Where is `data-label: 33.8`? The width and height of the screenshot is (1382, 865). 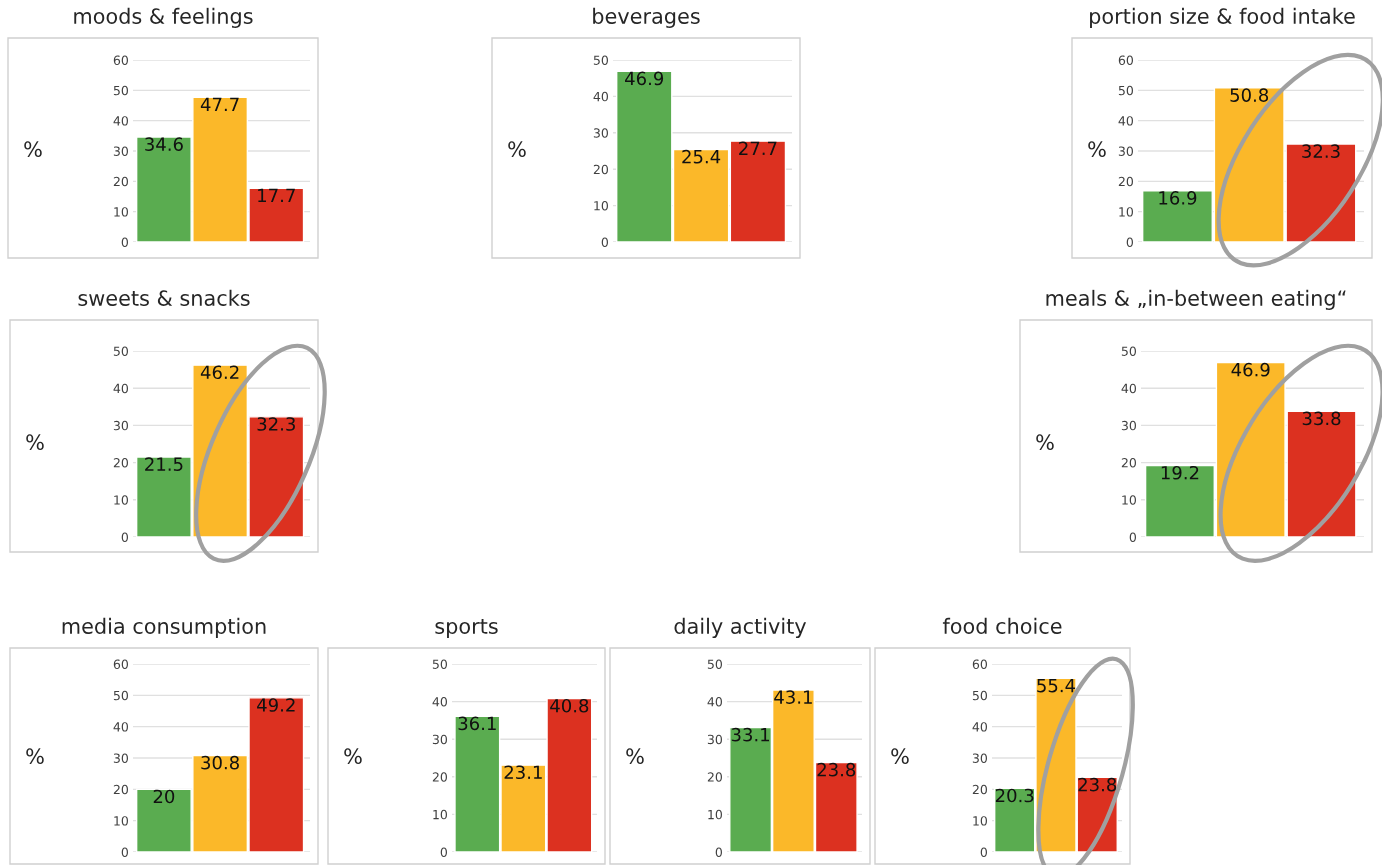
data-label: 33.8 is located at coordinates (1321, 418).